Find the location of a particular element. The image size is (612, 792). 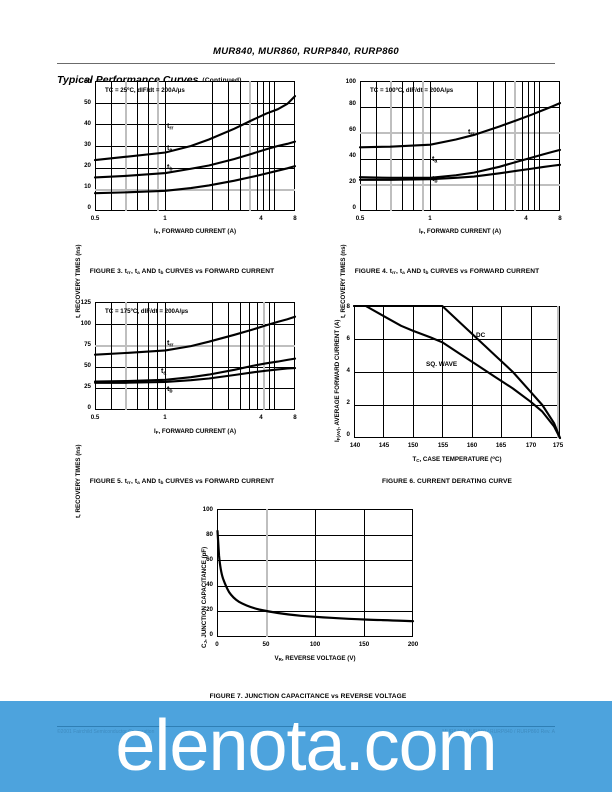

figure-7-ytick: 40 is located at coordinates (209, 584).